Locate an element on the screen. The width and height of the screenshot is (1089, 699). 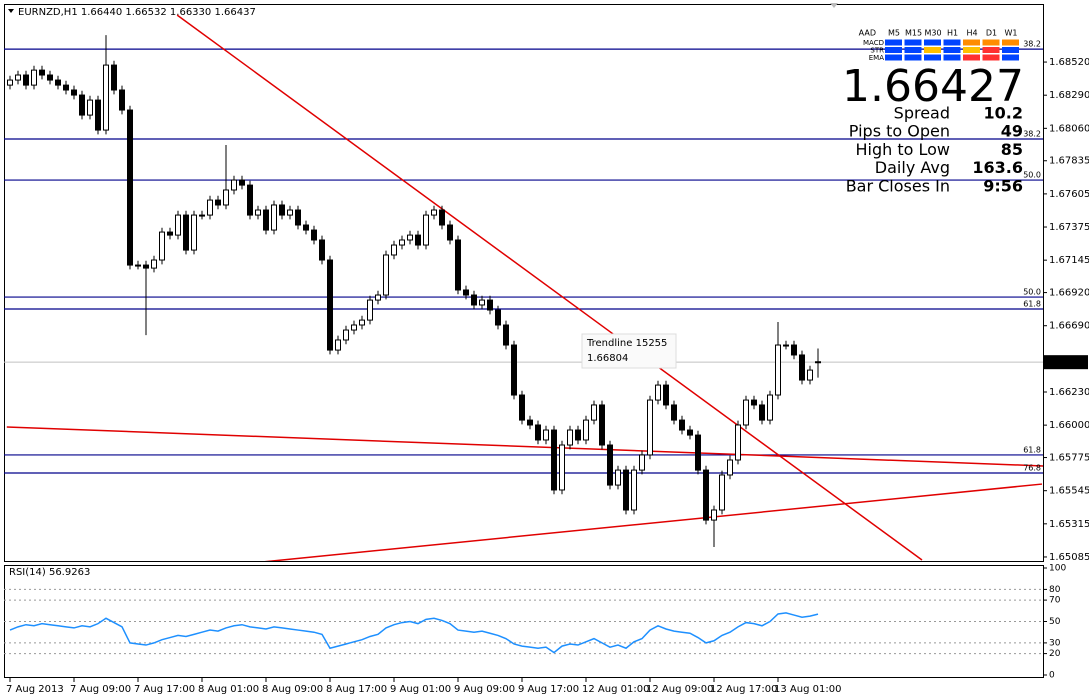
stat-value: 85 is located at coordinates (1012, 149).